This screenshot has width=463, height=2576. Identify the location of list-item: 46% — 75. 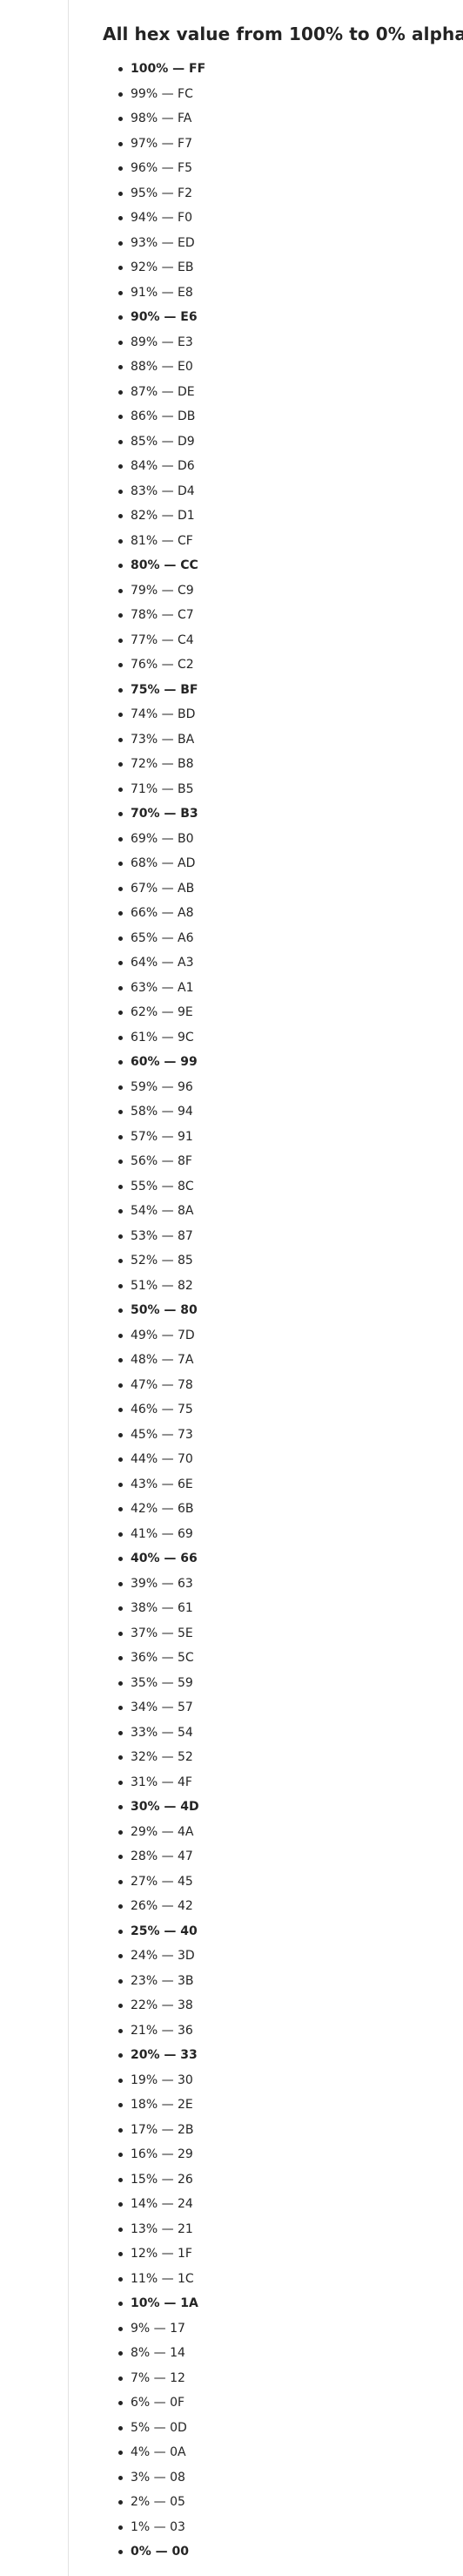
(277, 1410).